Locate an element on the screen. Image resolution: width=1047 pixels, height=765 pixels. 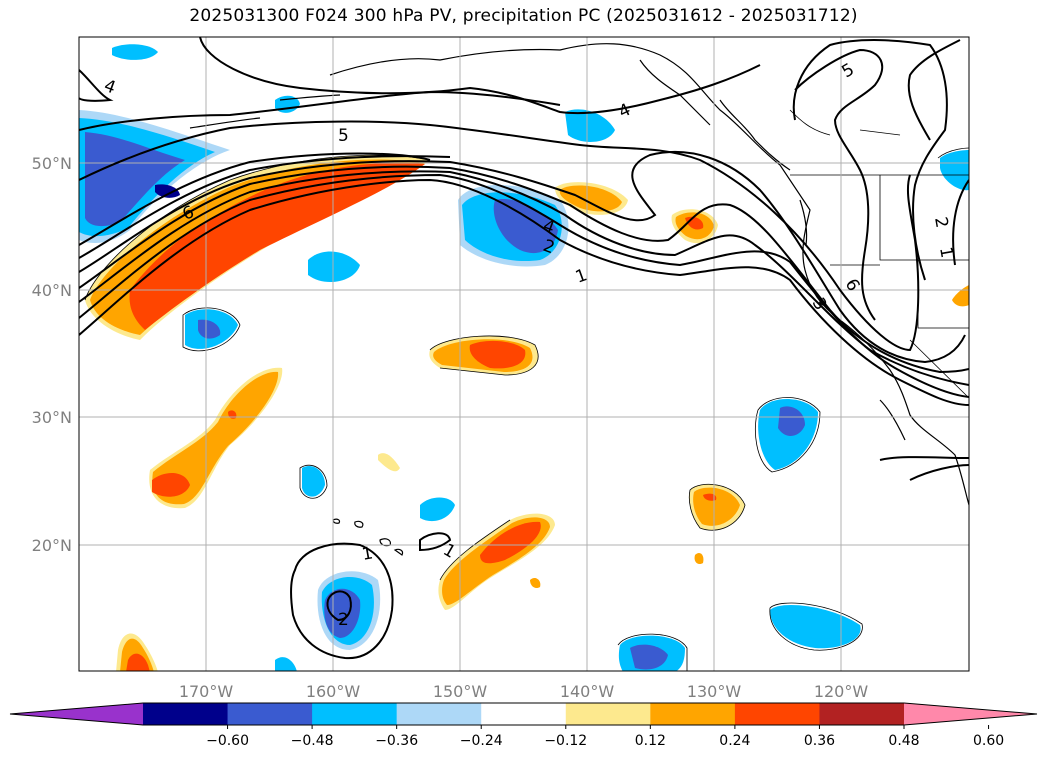
colorbar-tick-label: 0.60 is located at coordinates (988, 741).